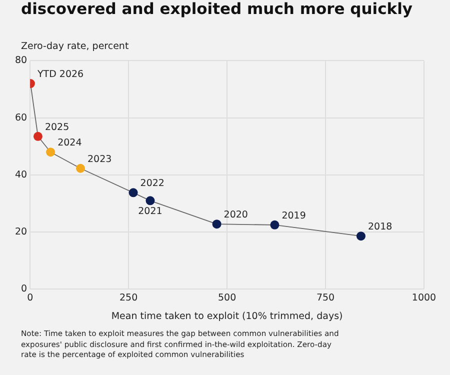  What do you see at coordinates (128, 298) in the screenshot?
I see `x-tick-label: 250` at bounding box center [128, 298].